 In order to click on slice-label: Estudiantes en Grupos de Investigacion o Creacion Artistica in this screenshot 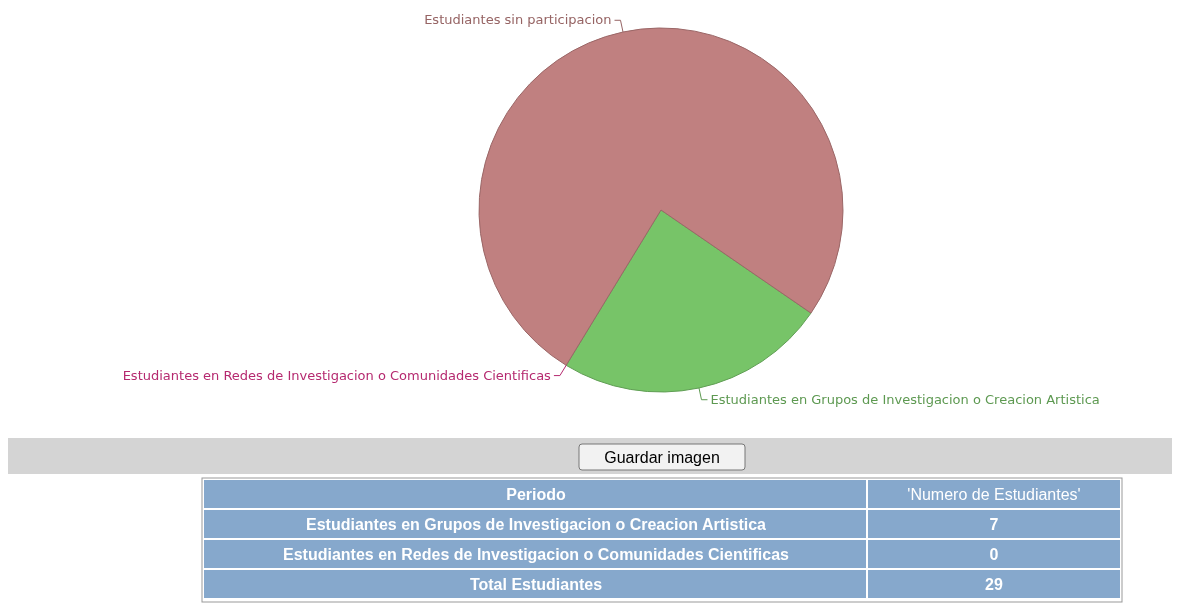, I will do `click(905, 399)`.